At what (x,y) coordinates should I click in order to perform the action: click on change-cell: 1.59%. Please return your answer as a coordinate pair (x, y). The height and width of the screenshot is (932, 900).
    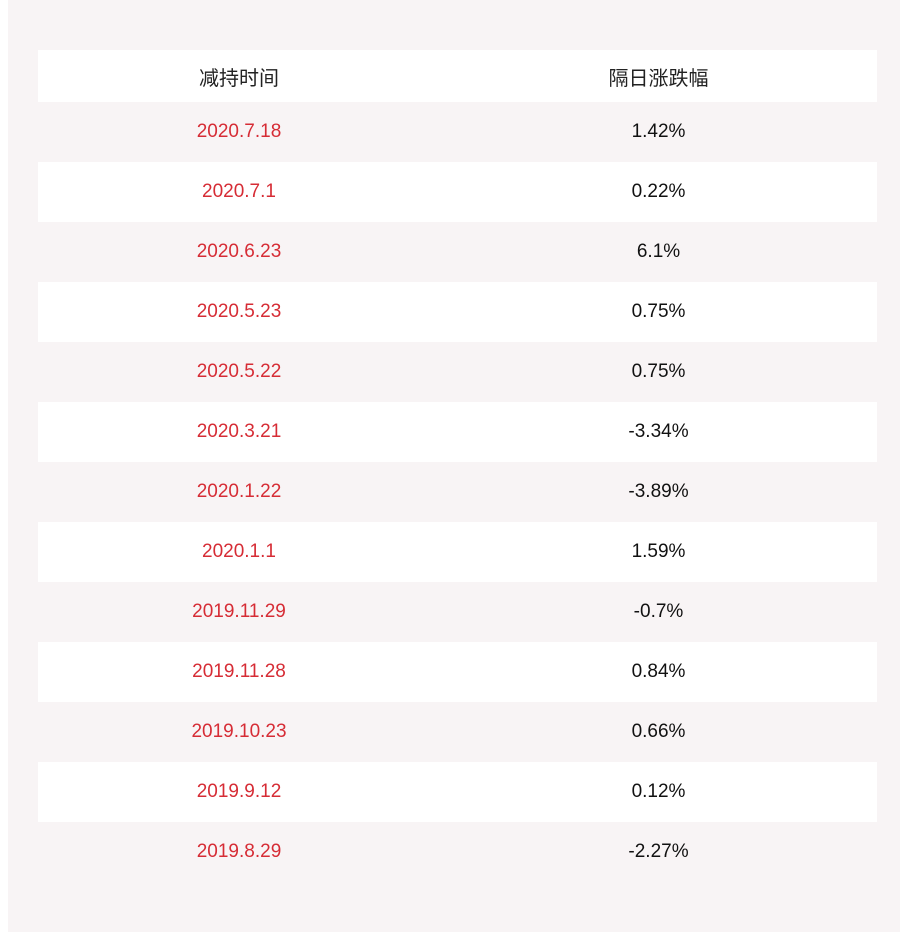
    Looking at the image, I should click on (658, 551).